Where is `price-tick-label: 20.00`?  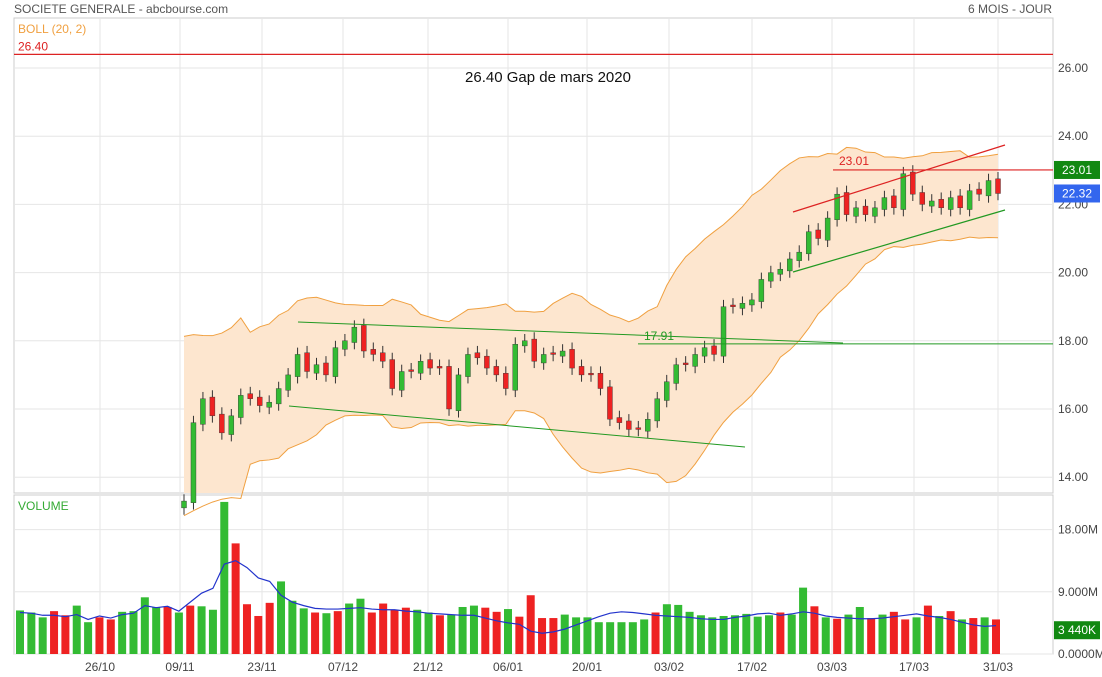
price-tick-label: 20.00 is located at coordinates (1073, 273).